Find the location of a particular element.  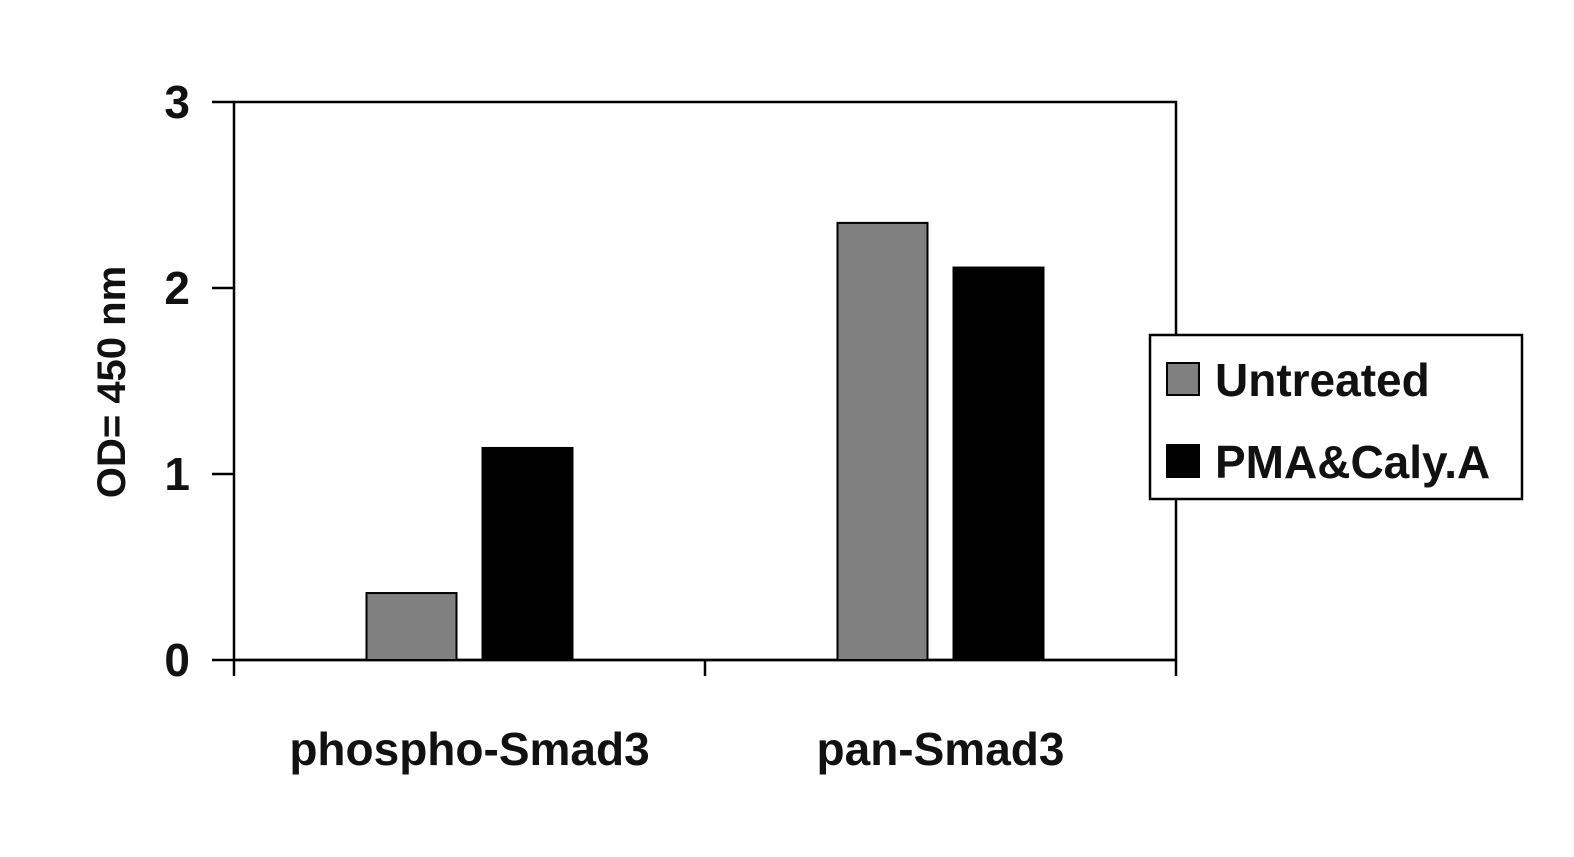

bar-untreated-pan-smad3 is located at coordinates (882, 441).